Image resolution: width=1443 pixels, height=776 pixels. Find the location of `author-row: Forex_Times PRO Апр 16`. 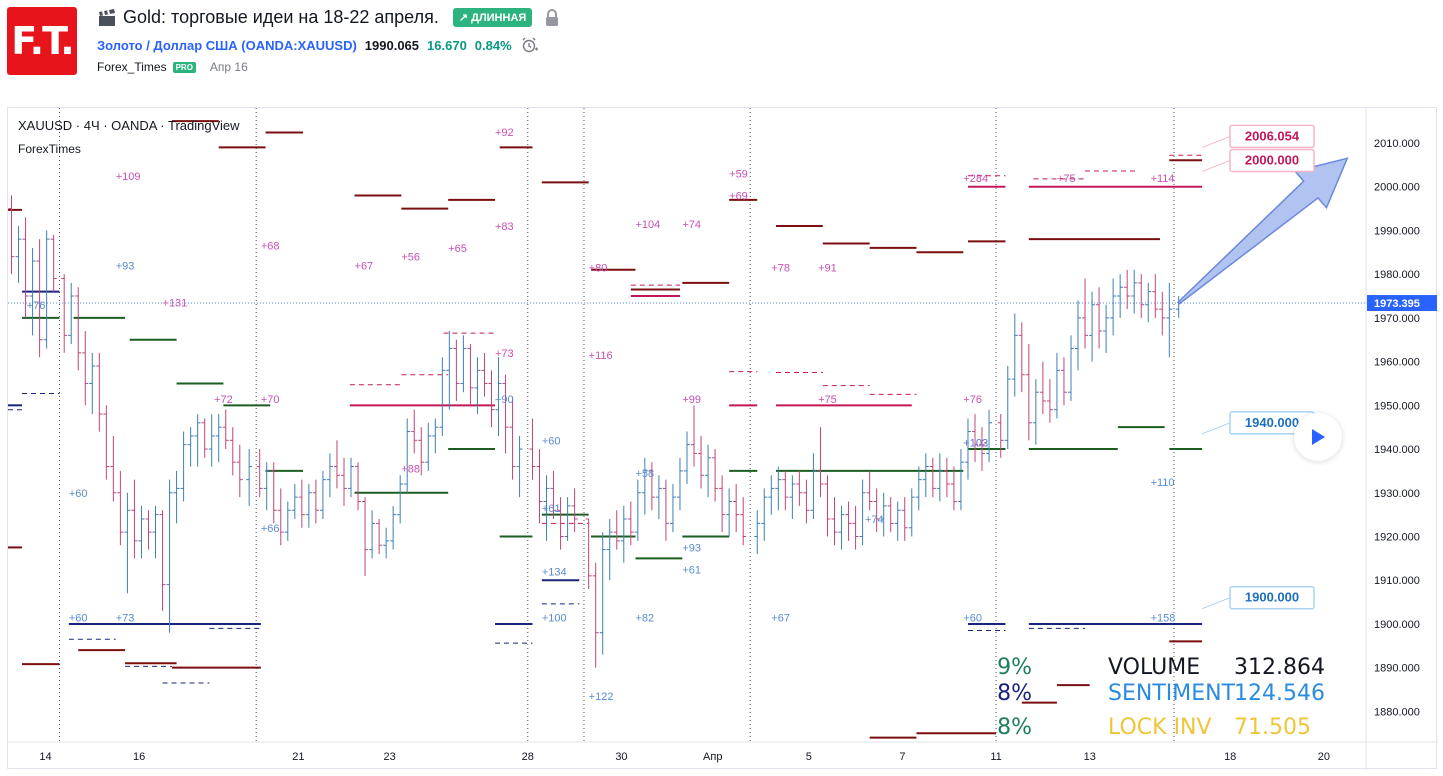

author-row: Forex_Times PRO Апр 16 is located at coordinates (172, 67).